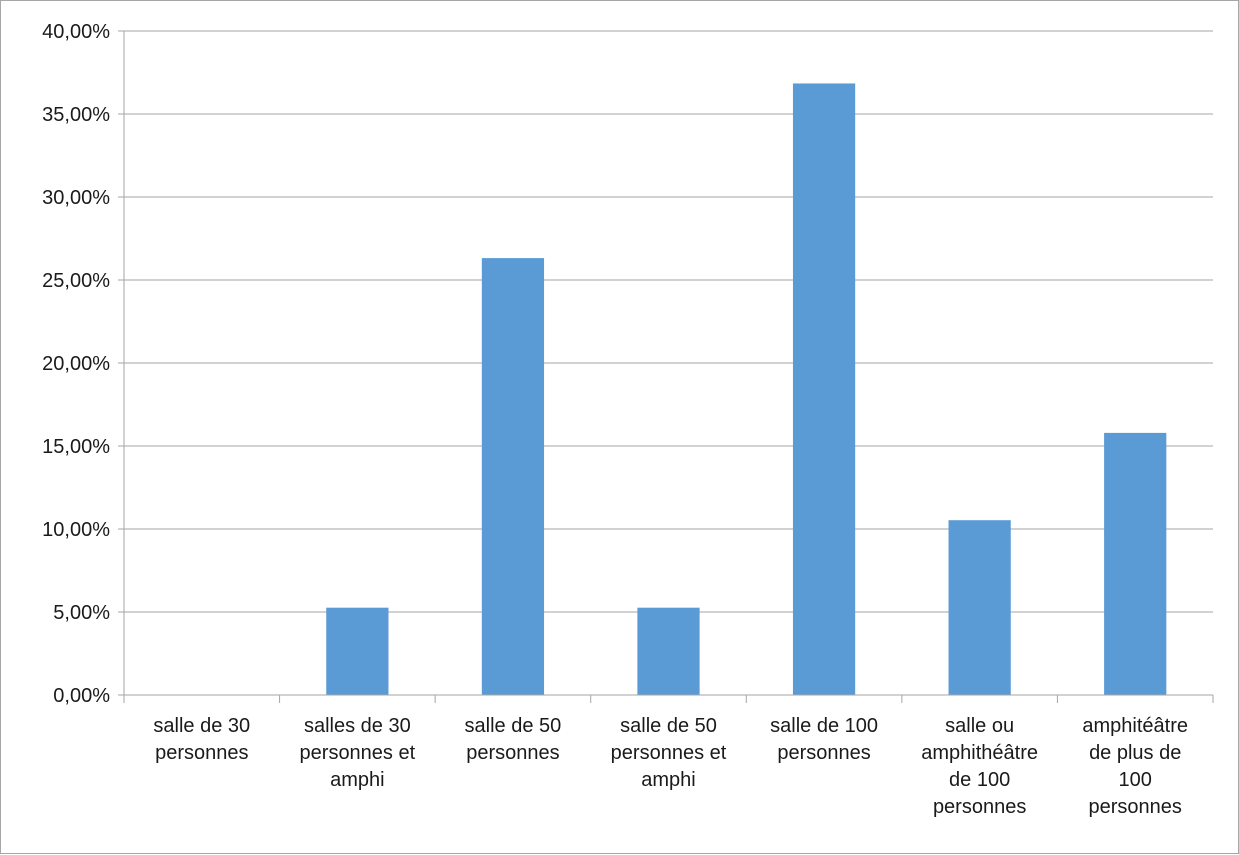  Describe the element at coordinates (76, 198) in the screenshot. I see `y-tick-label: 30,00%` at that location.